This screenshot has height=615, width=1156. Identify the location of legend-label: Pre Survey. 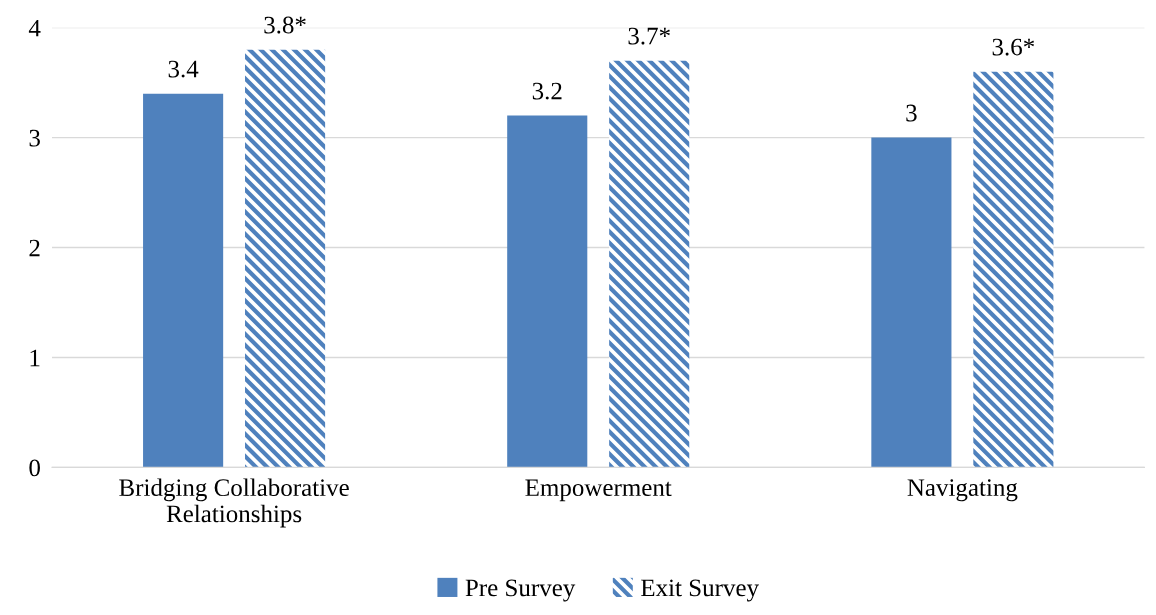
(520, 590).